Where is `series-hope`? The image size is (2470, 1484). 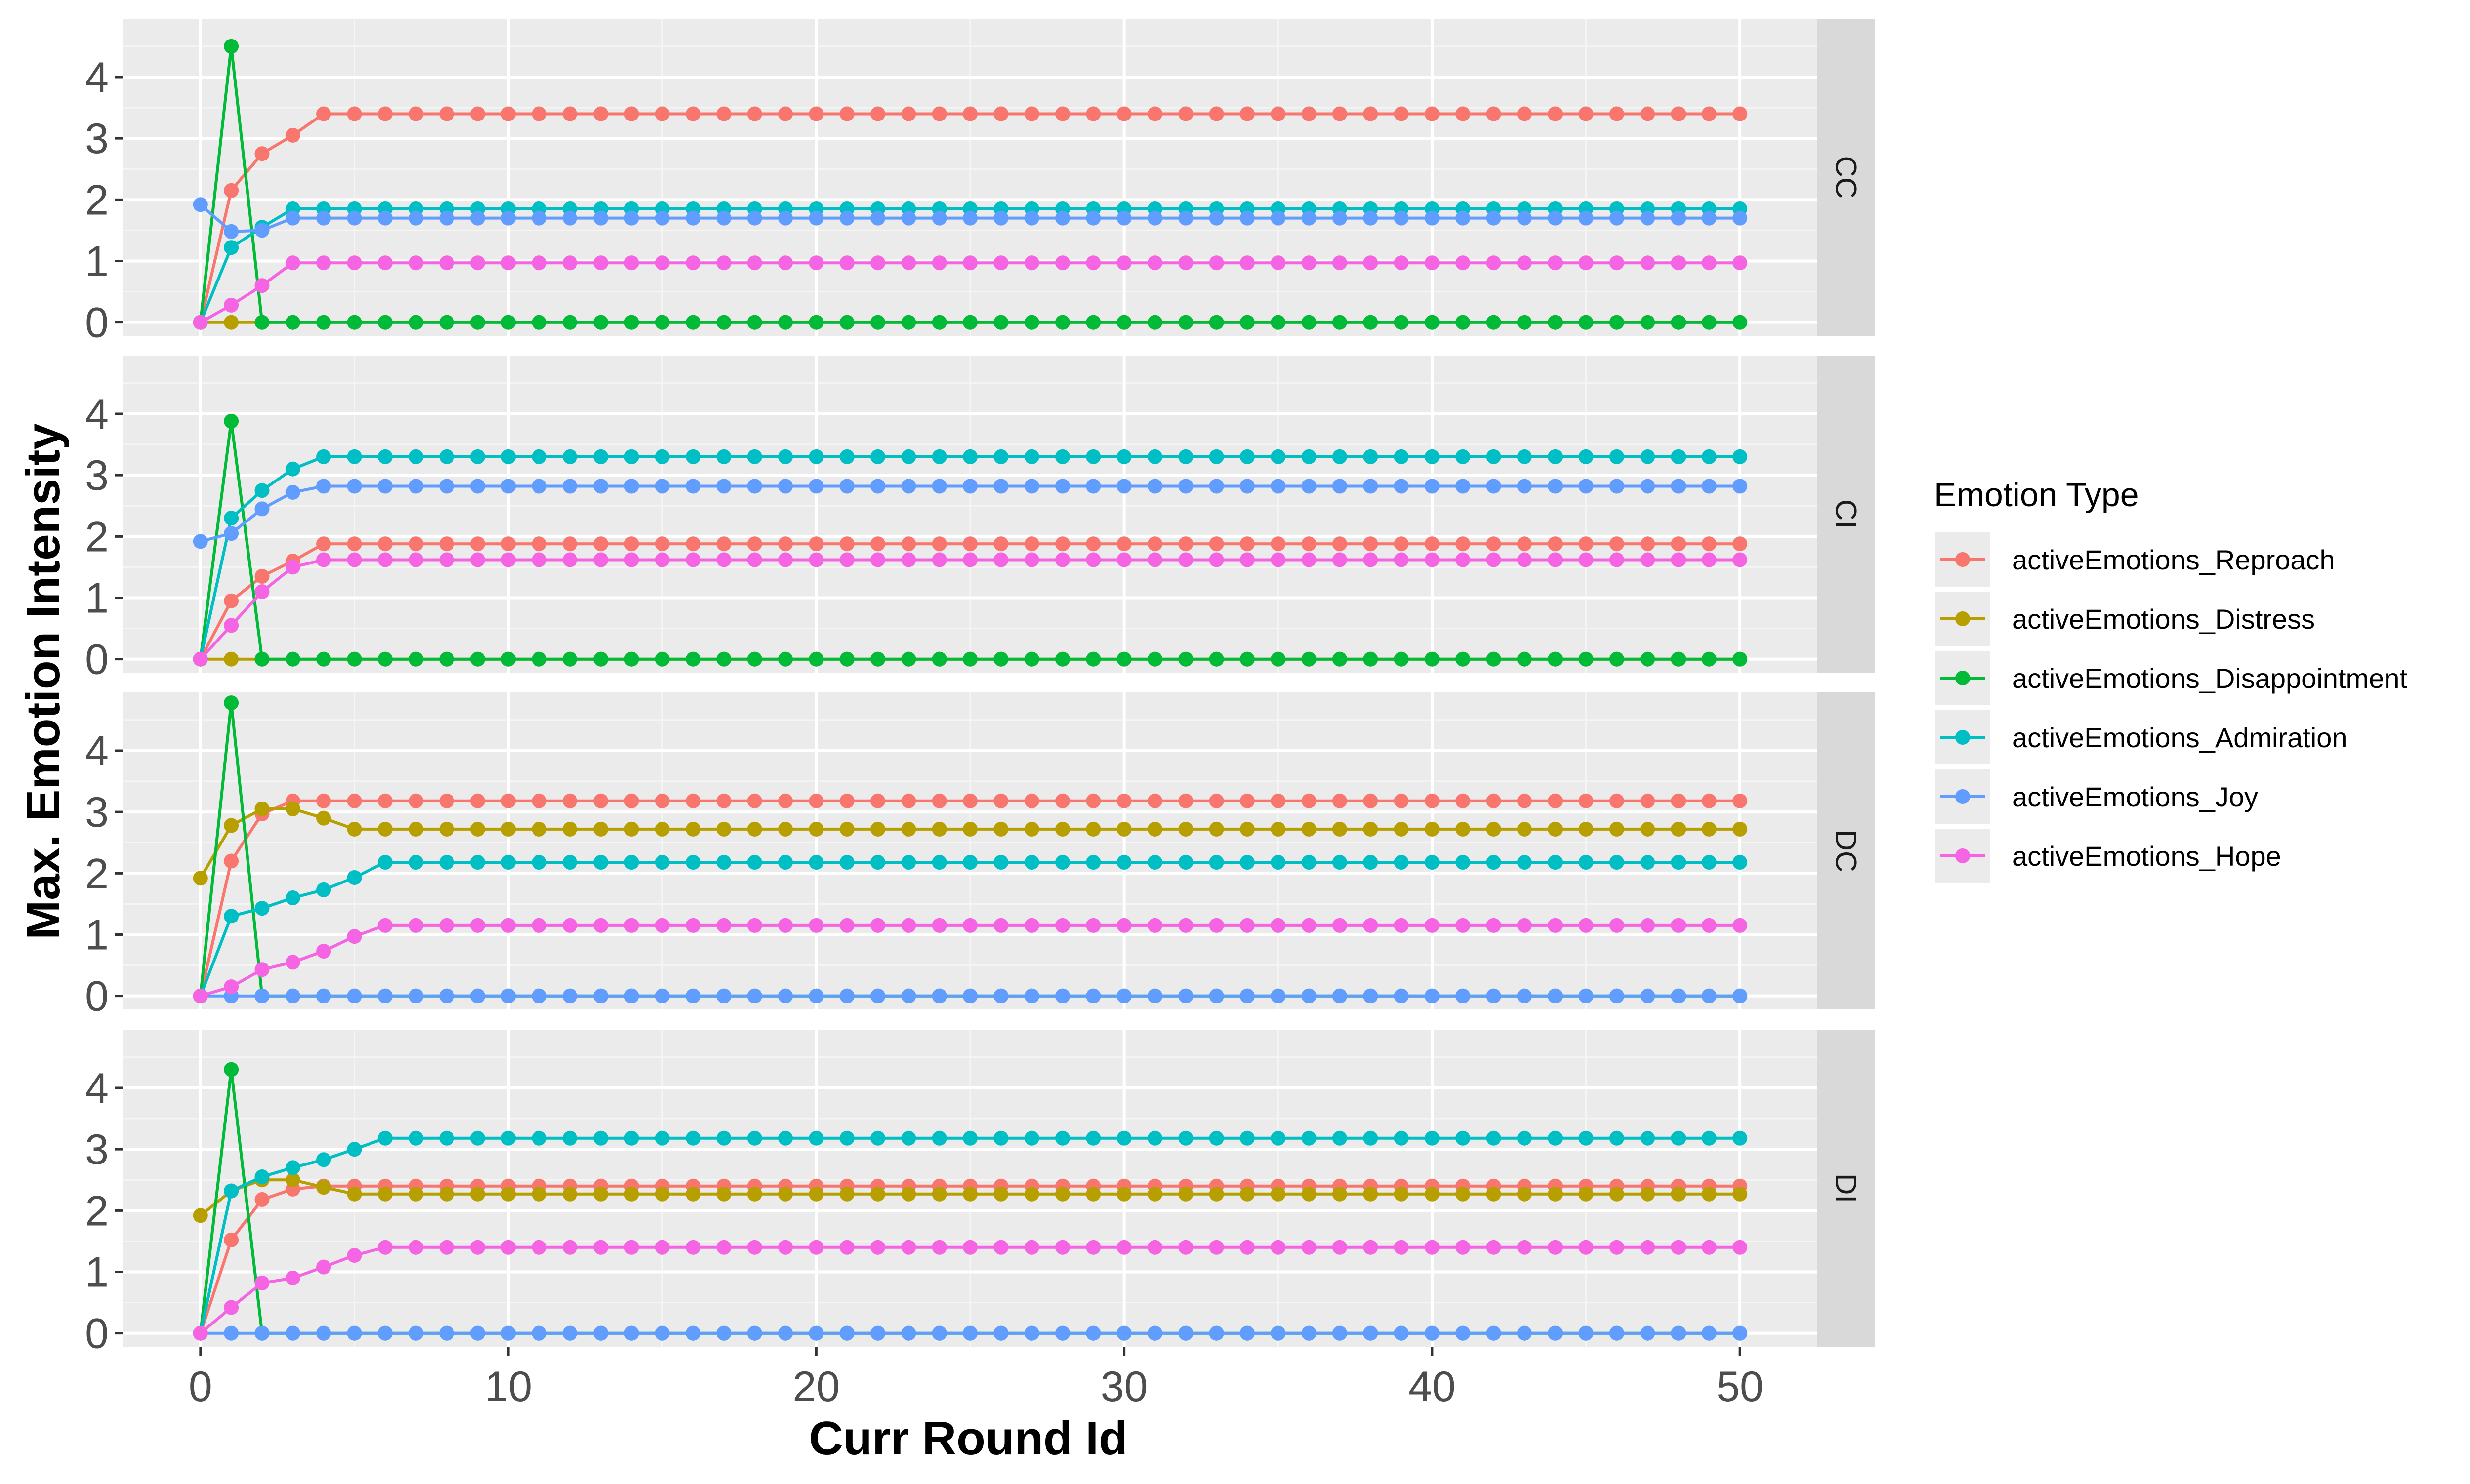 series-hope is located at coordinates (970, 293).